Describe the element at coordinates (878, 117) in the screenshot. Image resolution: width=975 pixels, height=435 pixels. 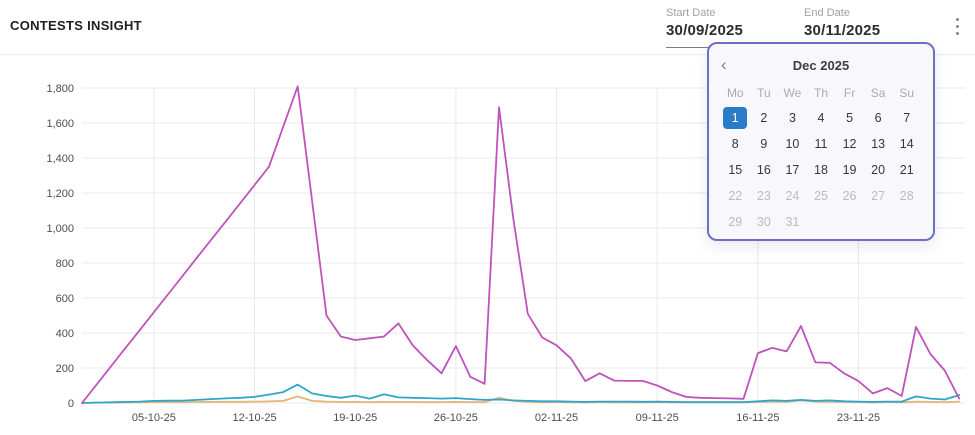
I see `calendar-day: 6` at that location.